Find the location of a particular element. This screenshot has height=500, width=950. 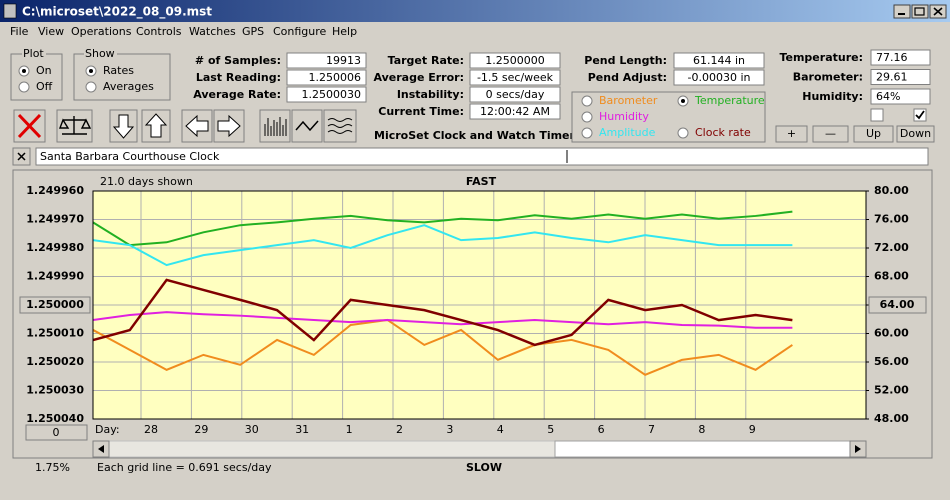

day-label: 29 is located at coordinates (201, 429).